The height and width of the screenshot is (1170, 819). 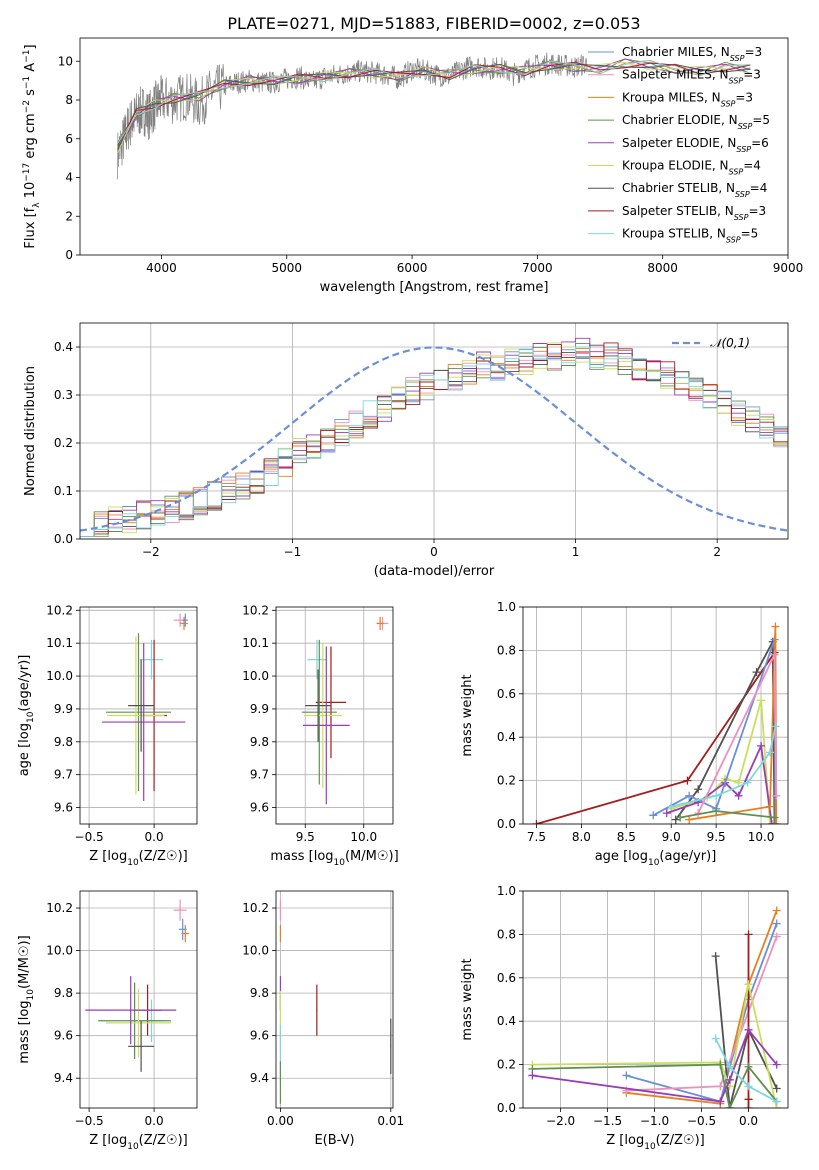 I want to click on tick-label-x: 8000, so click(x=662, y=268).